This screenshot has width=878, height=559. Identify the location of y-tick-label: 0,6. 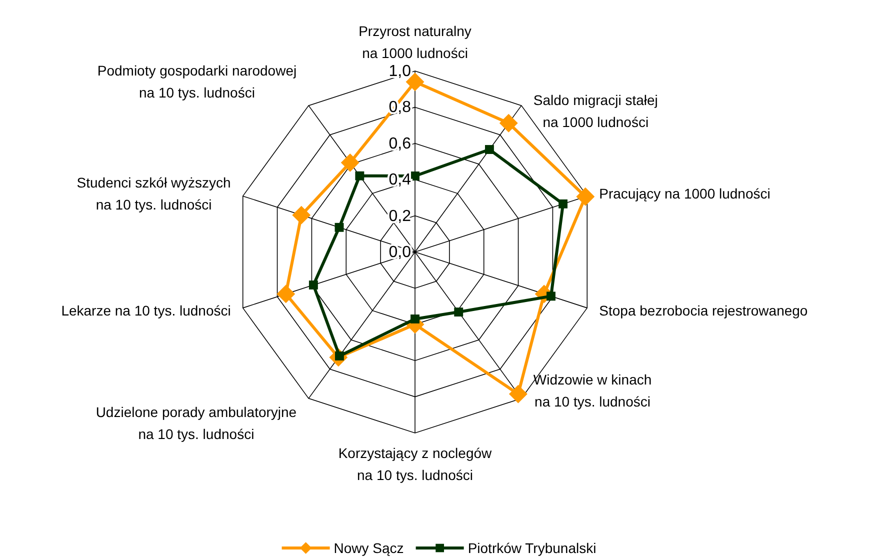
(400, 143).